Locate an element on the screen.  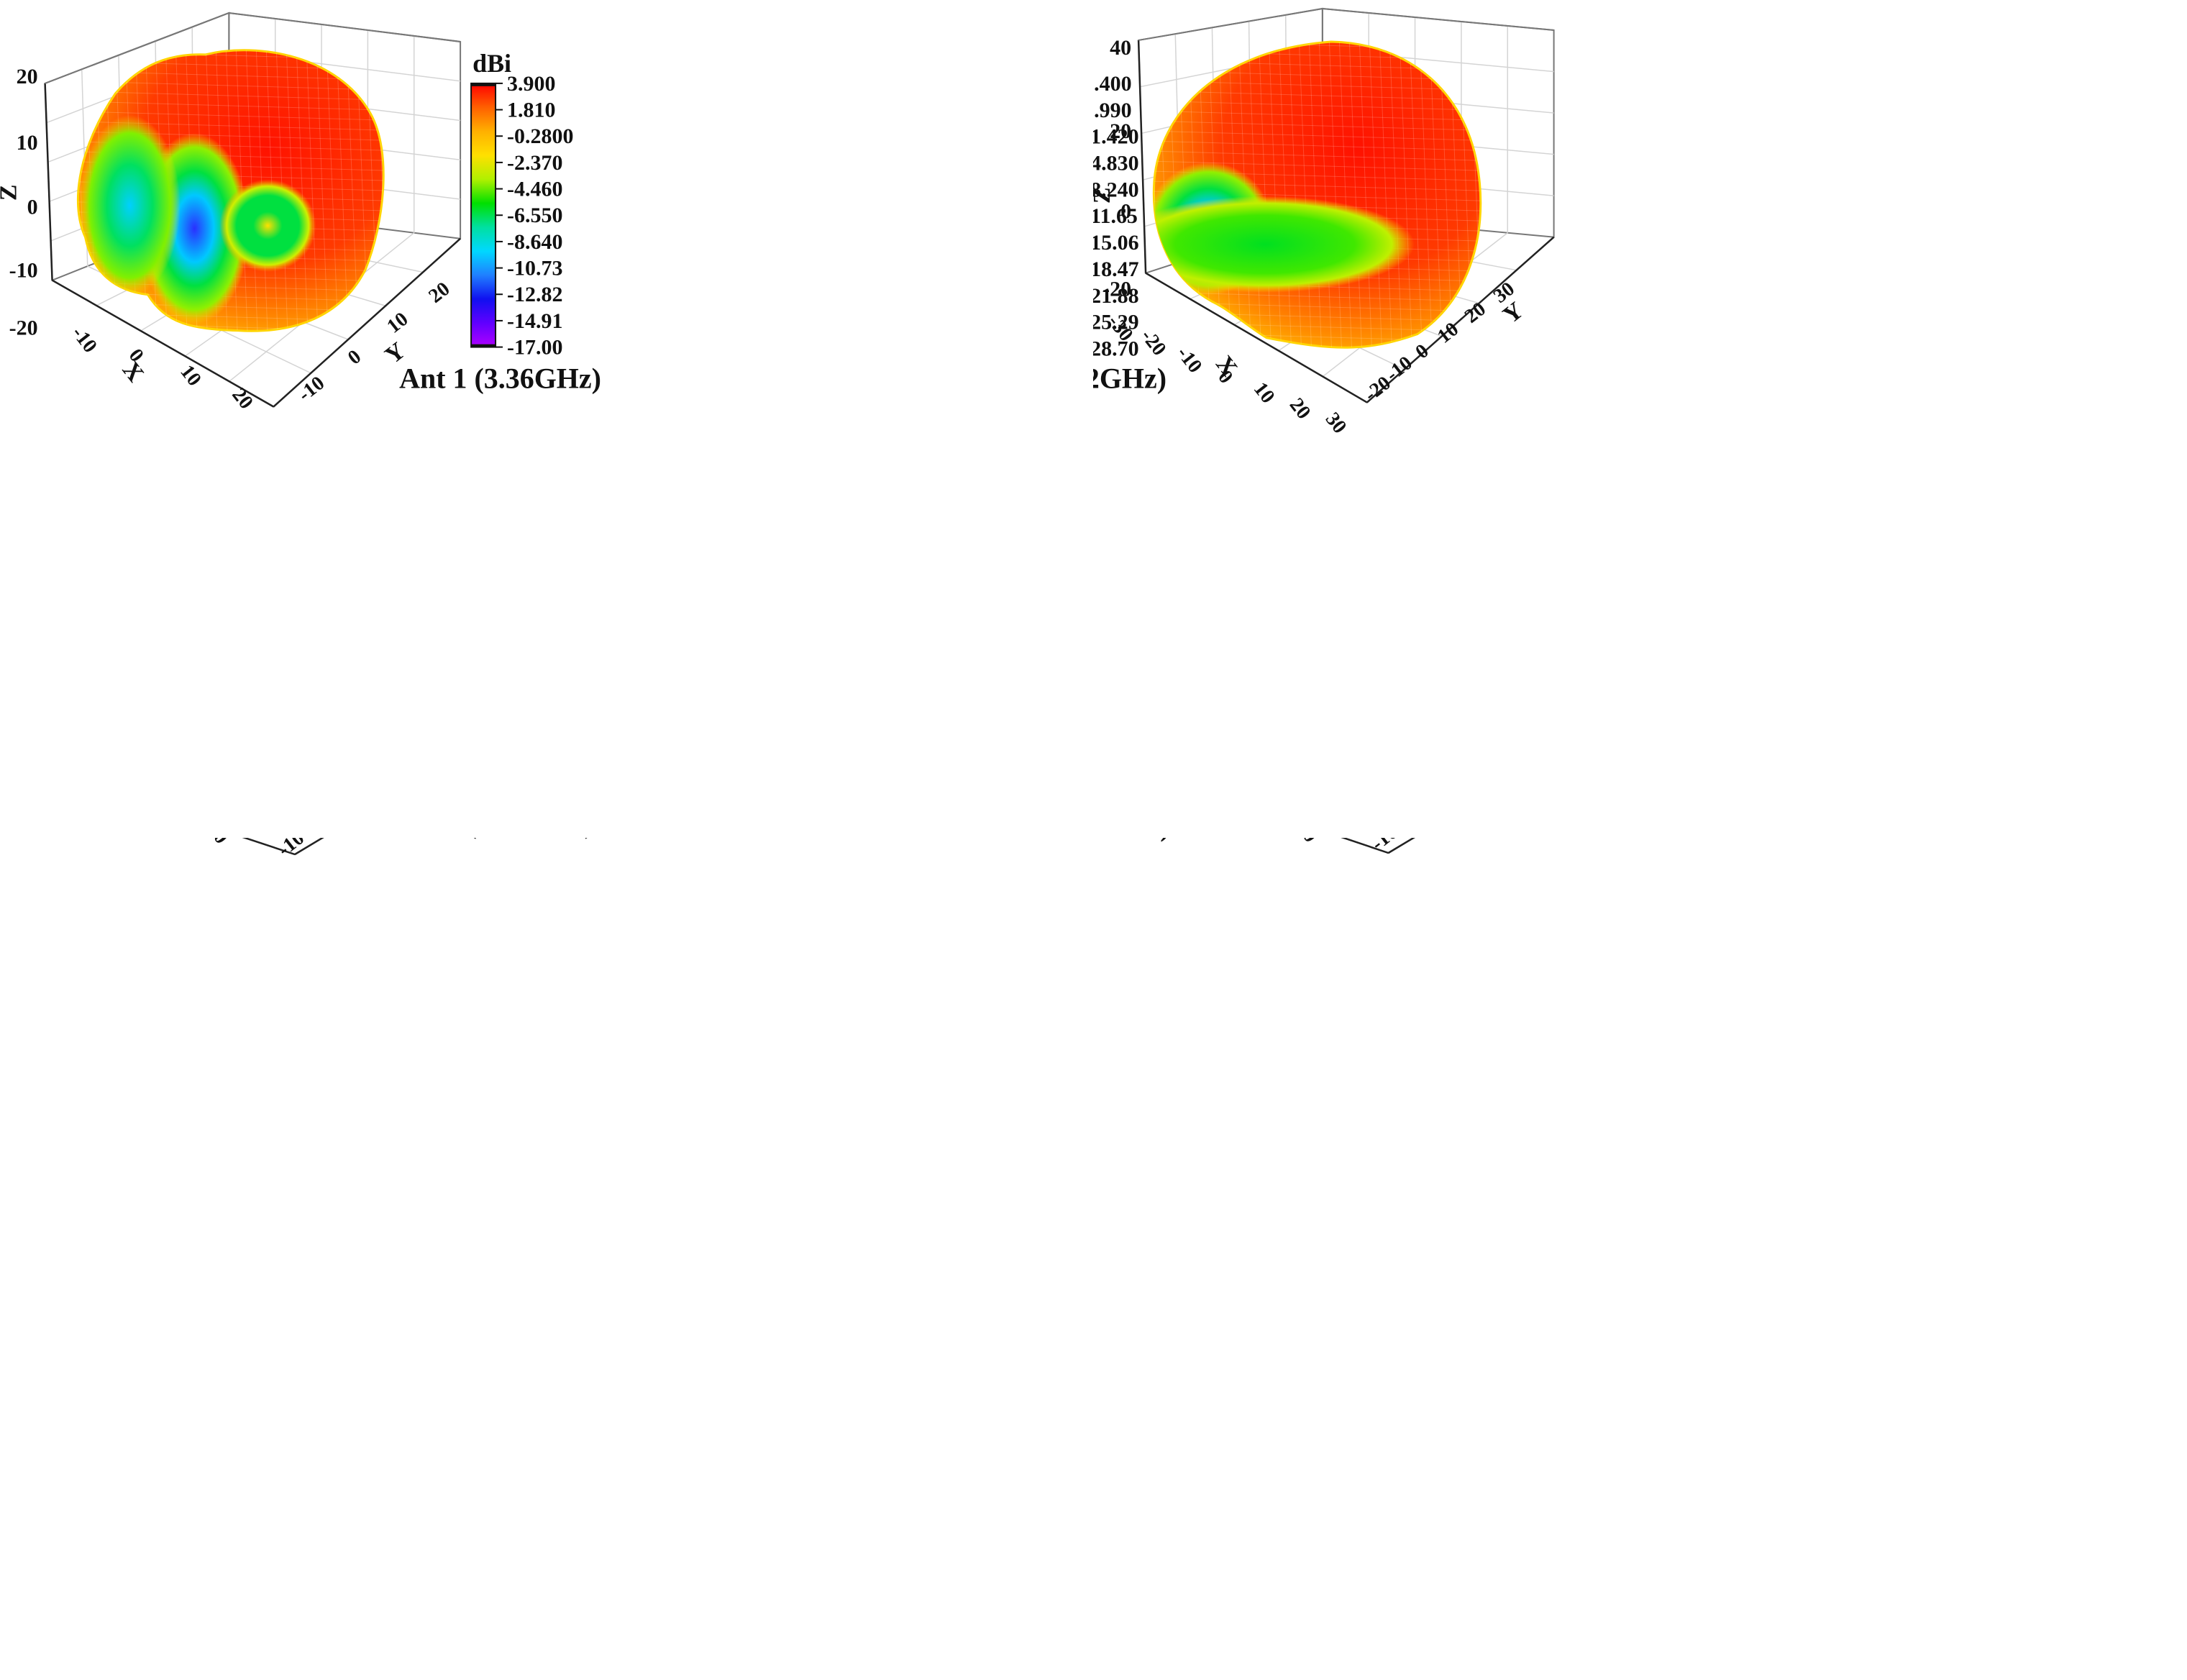
panel-caption: Ant 2 (3.36GHz) is located at coordinates (493, 838).